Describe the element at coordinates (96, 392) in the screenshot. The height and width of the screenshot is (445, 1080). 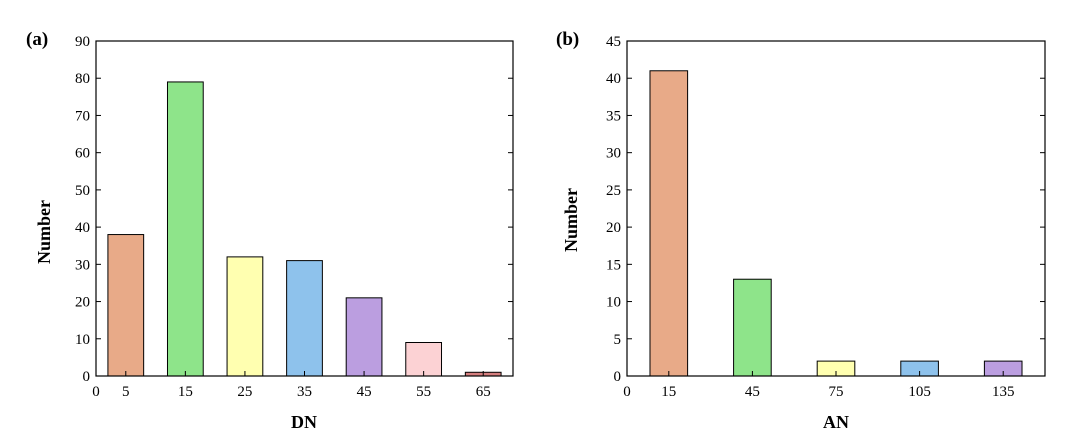
I see `x-tick-label-a: 0` at that location.